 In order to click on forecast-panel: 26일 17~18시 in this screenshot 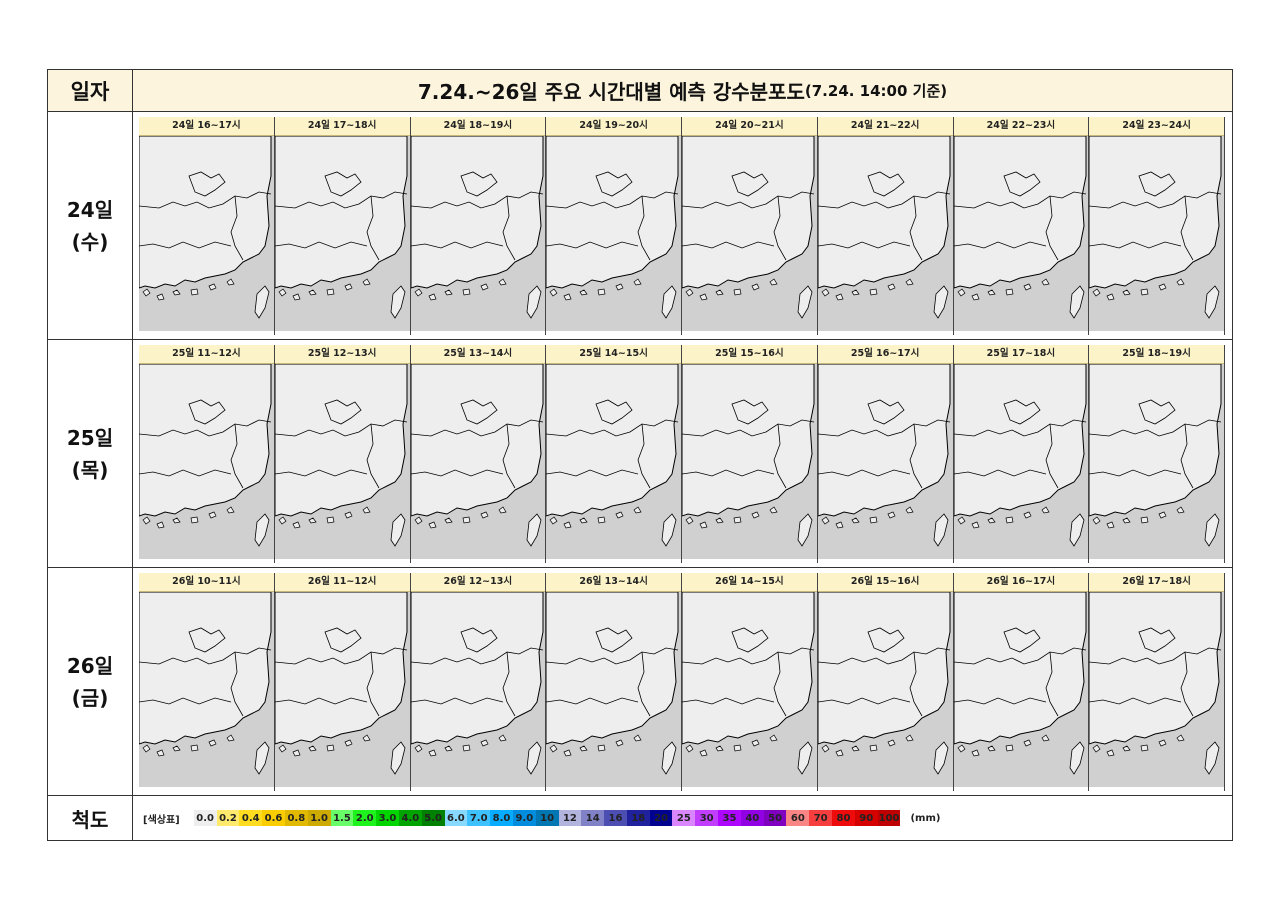, I will do `click(1157, 682)`.